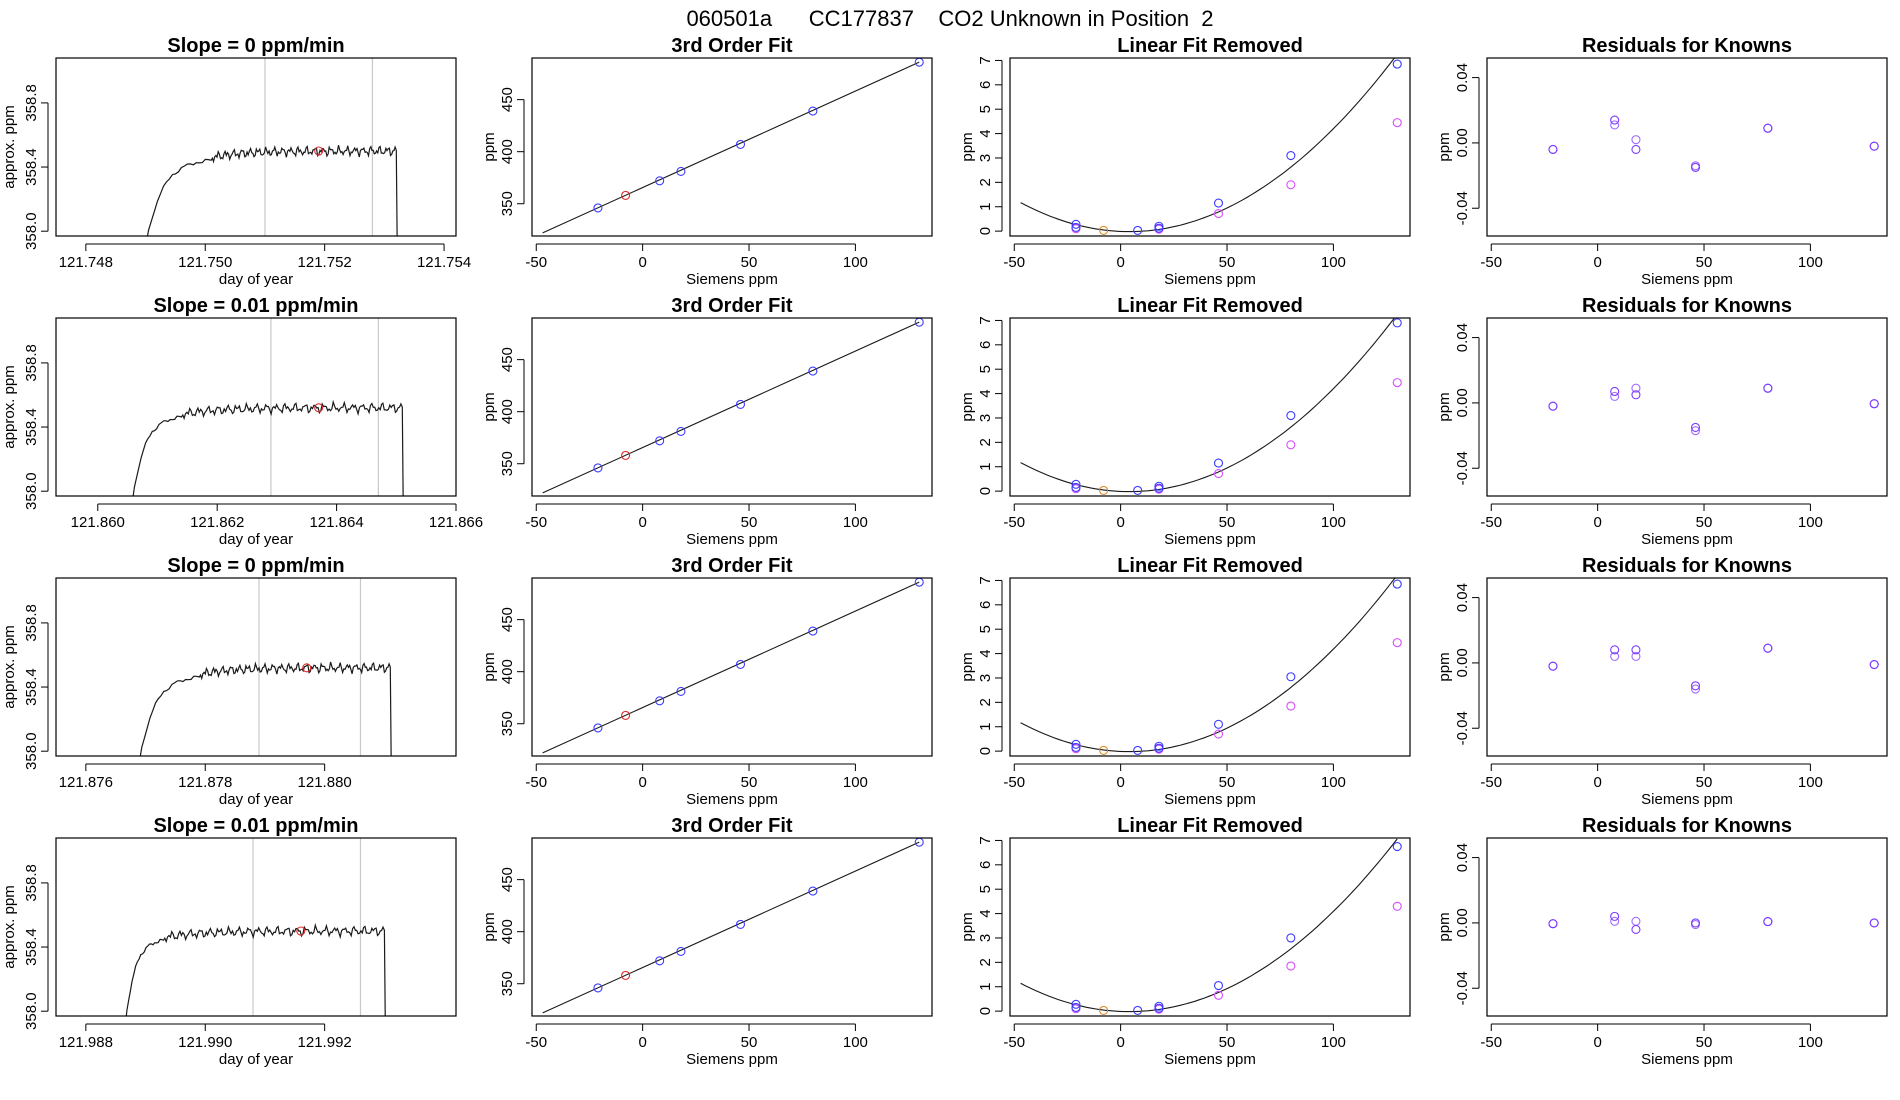 Image resolution: width=1900 pixels, height=1100 pixels. I want to click on x-tick-label: 121.866, so click(456, 522).